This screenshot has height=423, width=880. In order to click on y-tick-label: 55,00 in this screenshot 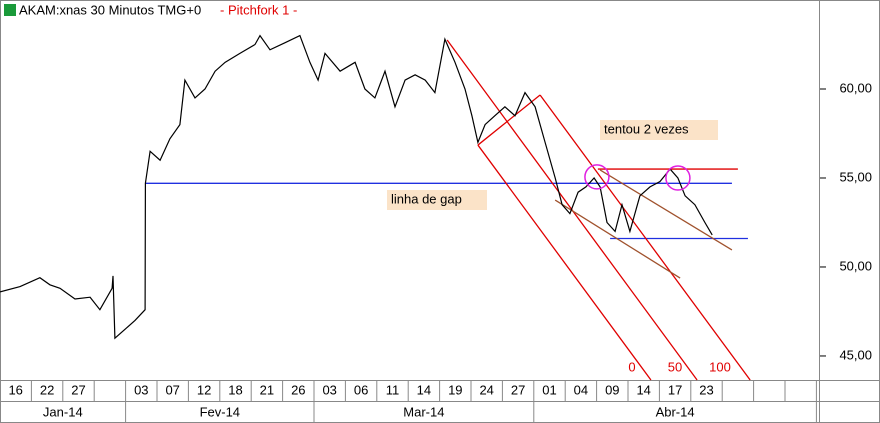, I will do `click(855, 176)`.